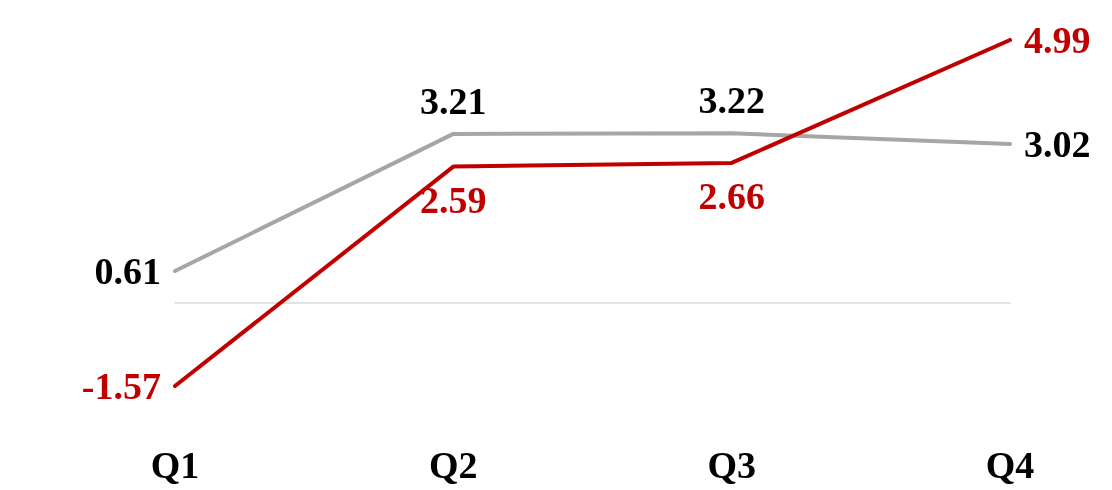  Describe the element at coordinates (731, 195) in the screenshot. I see `data-label: 2.66` at that location.